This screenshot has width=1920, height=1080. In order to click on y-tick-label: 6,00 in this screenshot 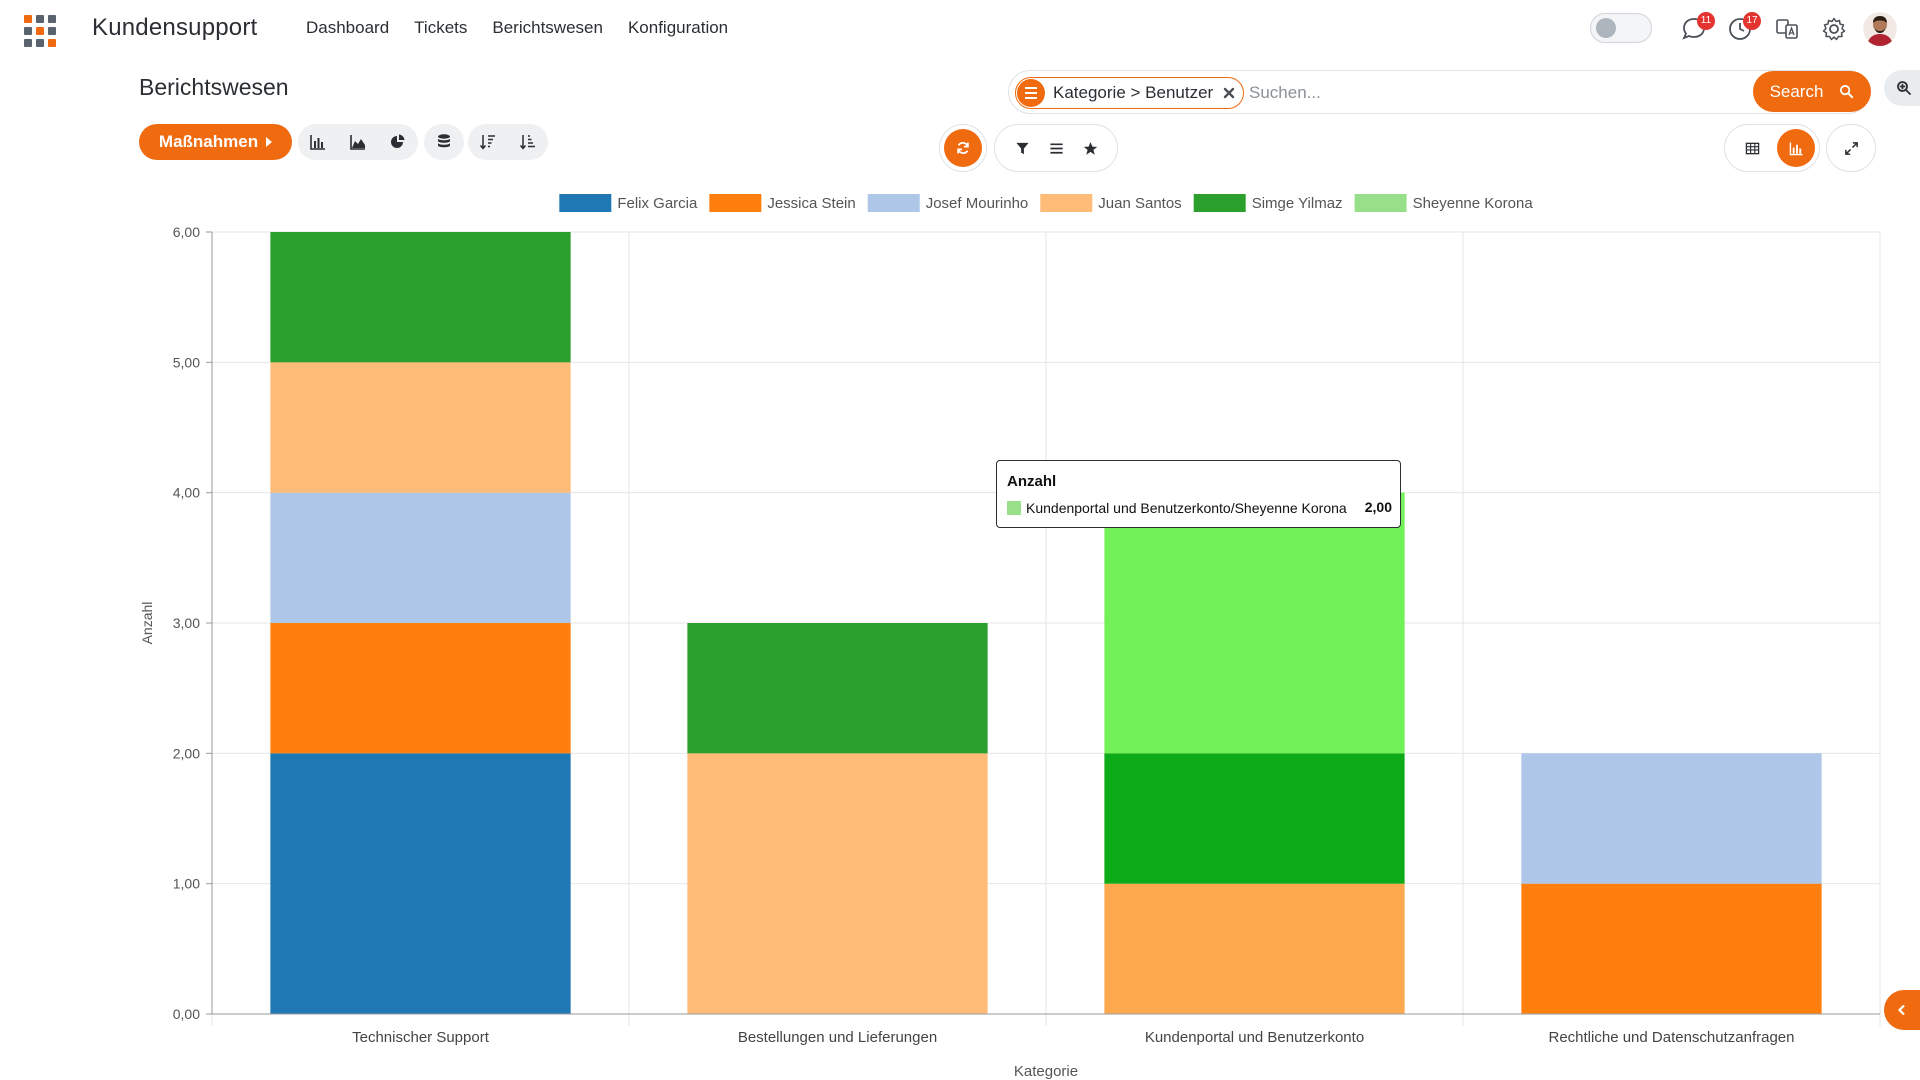, I will do `click(186, 232)`.